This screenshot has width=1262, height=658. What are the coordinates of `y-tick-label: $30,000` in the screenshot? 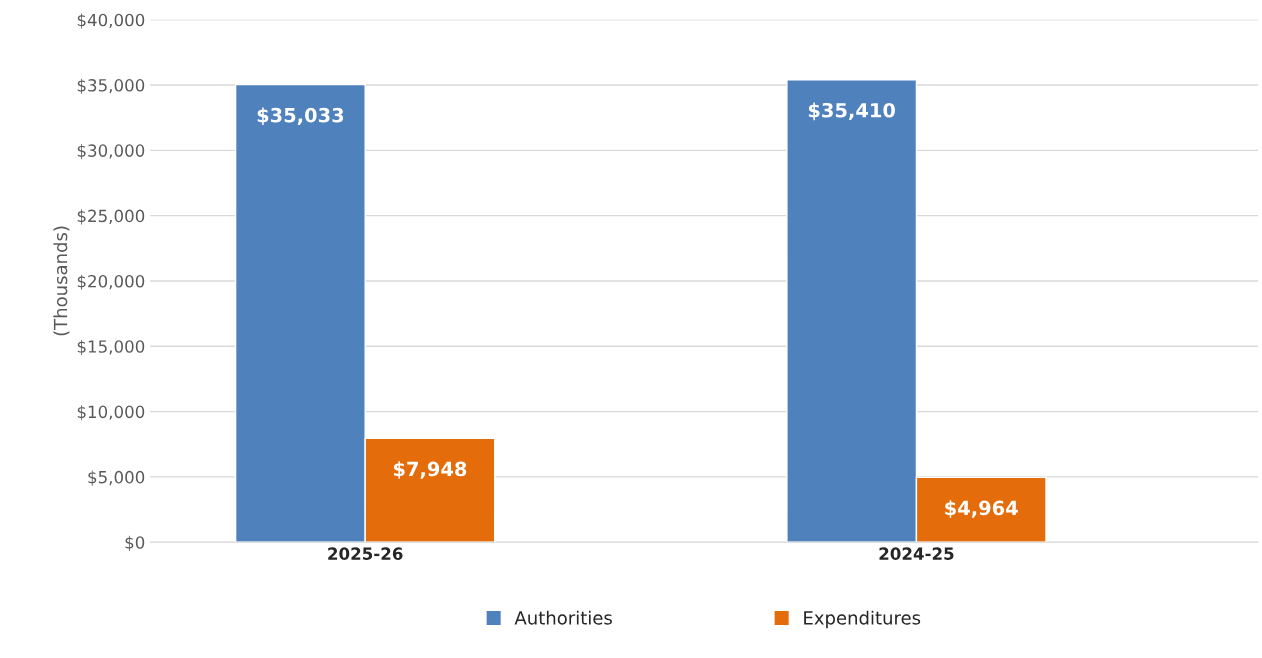 It's located at (111, 152).